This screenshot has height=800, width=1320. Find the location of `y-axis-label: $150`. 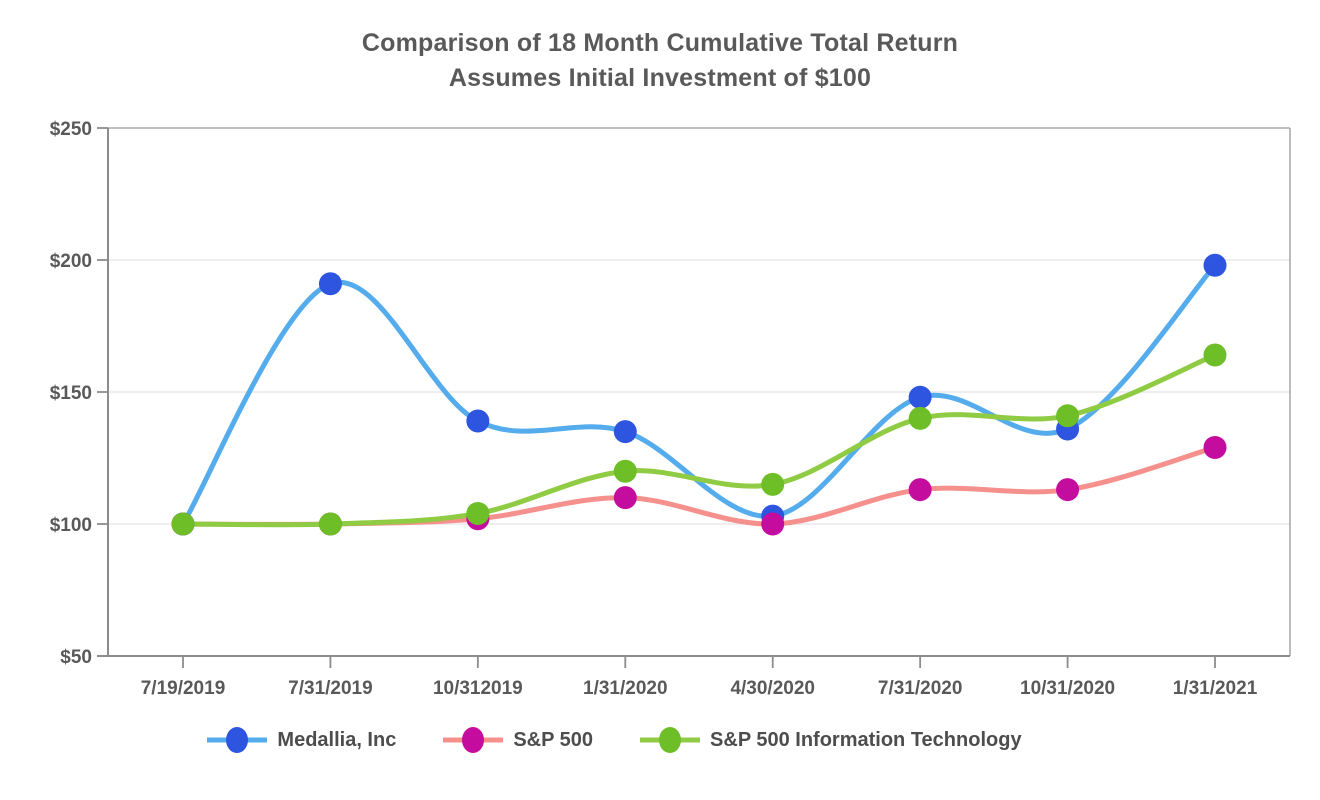

y-axis-label: $150 is located at coordinates (71, 393).